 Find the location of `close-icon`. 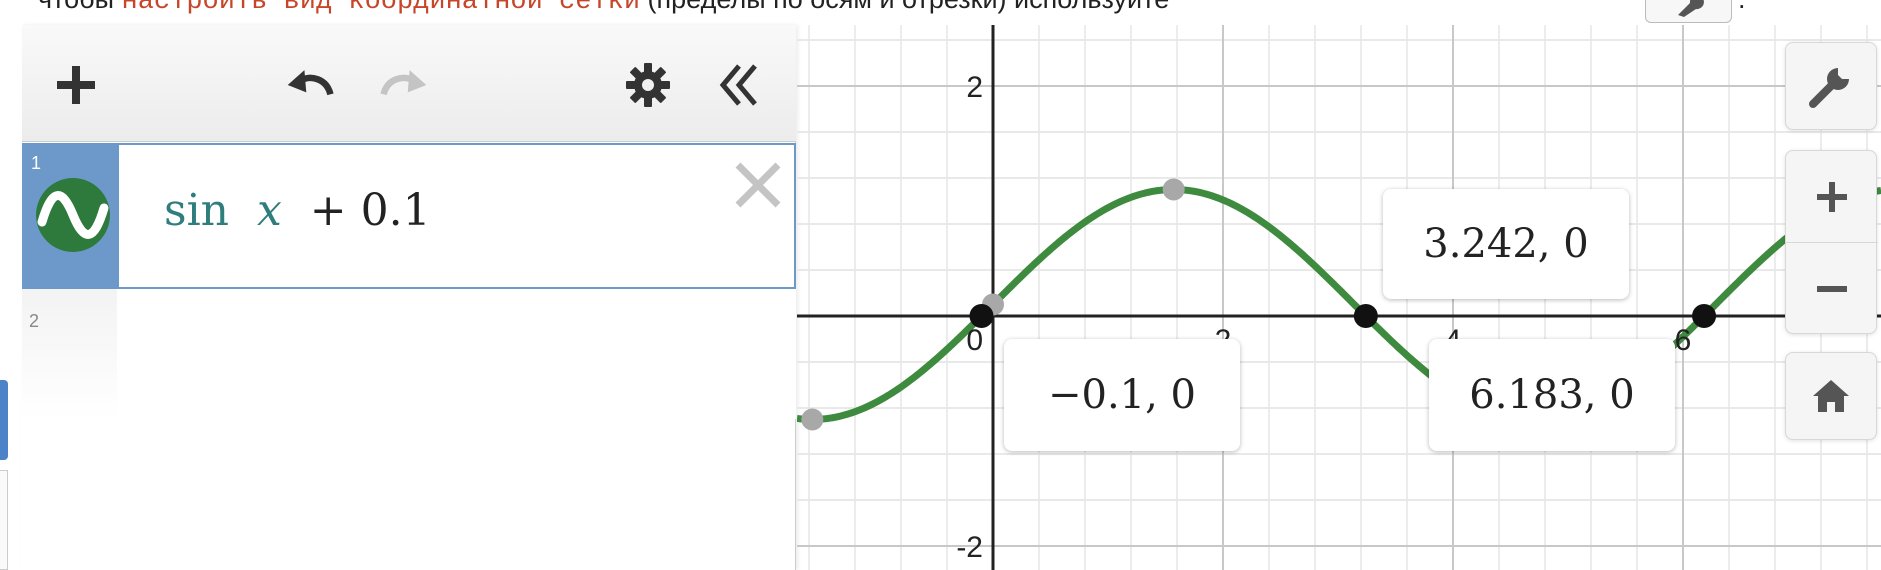

close-icon is located at coordinates (758, 185).